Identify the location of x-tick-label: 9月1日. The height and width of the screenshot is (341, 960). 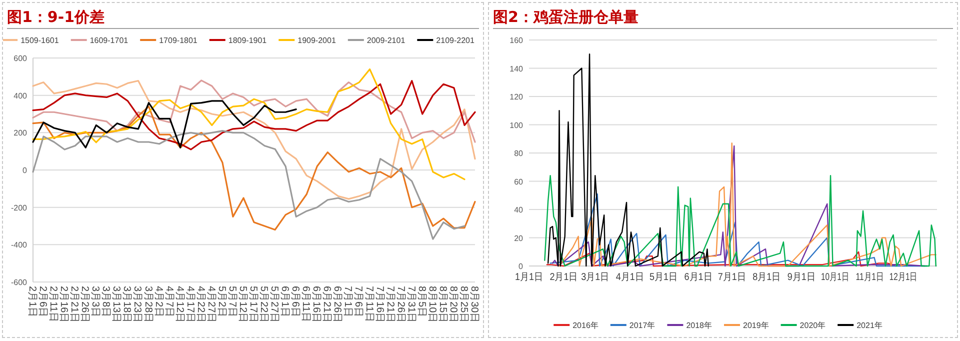
(802, 277).